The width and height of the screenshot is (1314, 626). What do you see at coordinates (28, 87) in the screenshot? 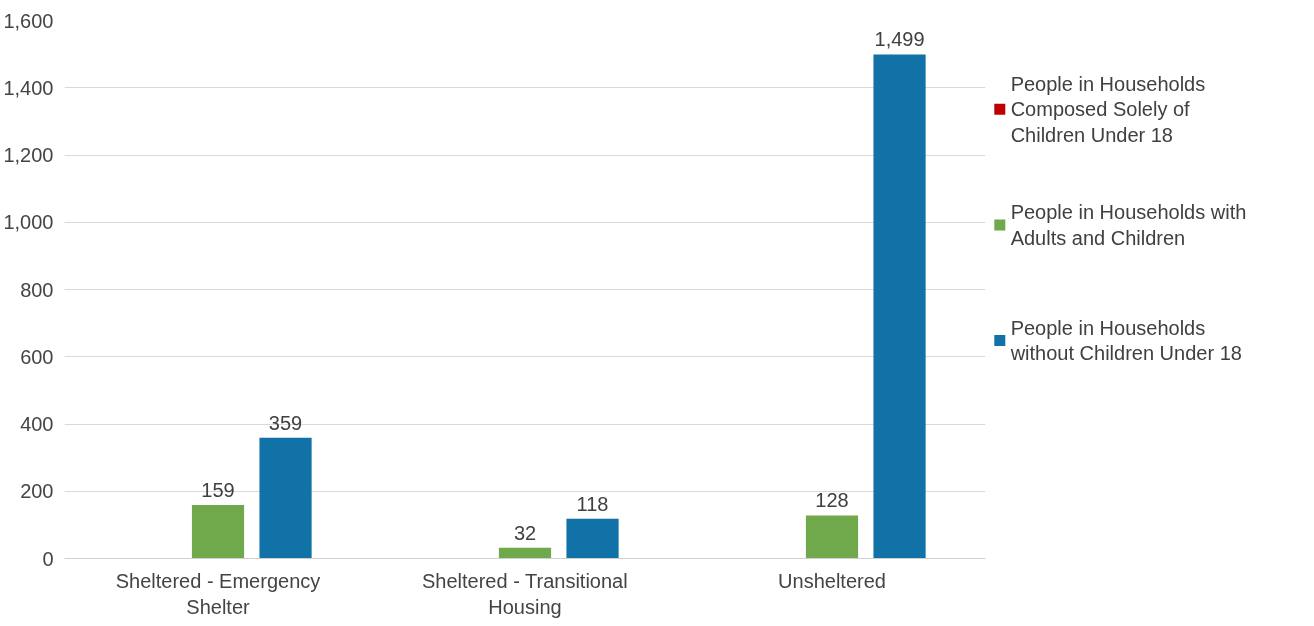
I see `y-tick-label: 1,400` at bounding box center [28, 87].